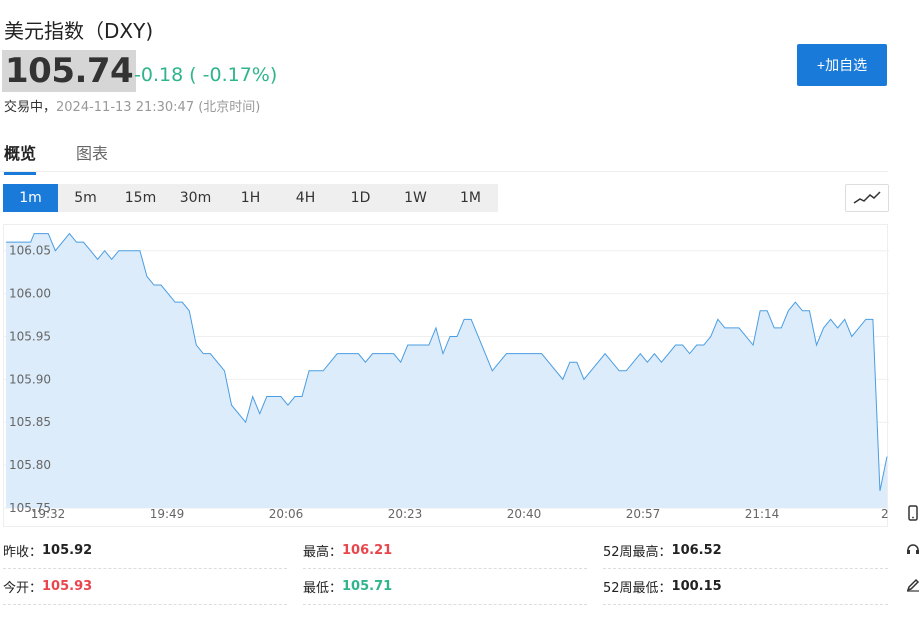  What do you see at coordinates (912, 513) in the screenshot?
I see `mobile-icon` at bounding box center [912, 513].